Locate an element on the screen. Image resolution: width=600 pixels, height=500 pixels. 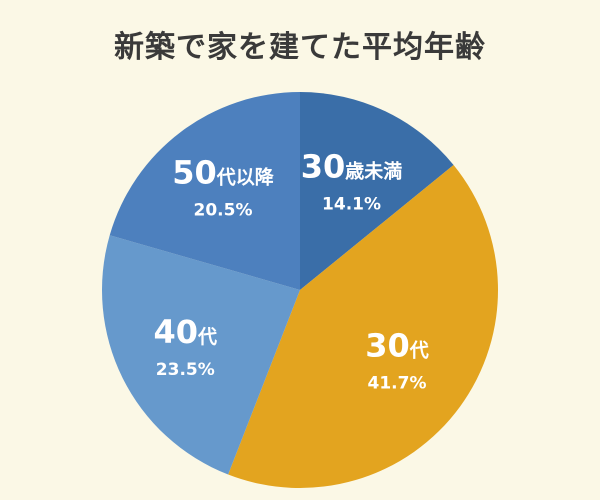
slice-category-label-1: 30歳未満 is located at coordinates (352, 167).